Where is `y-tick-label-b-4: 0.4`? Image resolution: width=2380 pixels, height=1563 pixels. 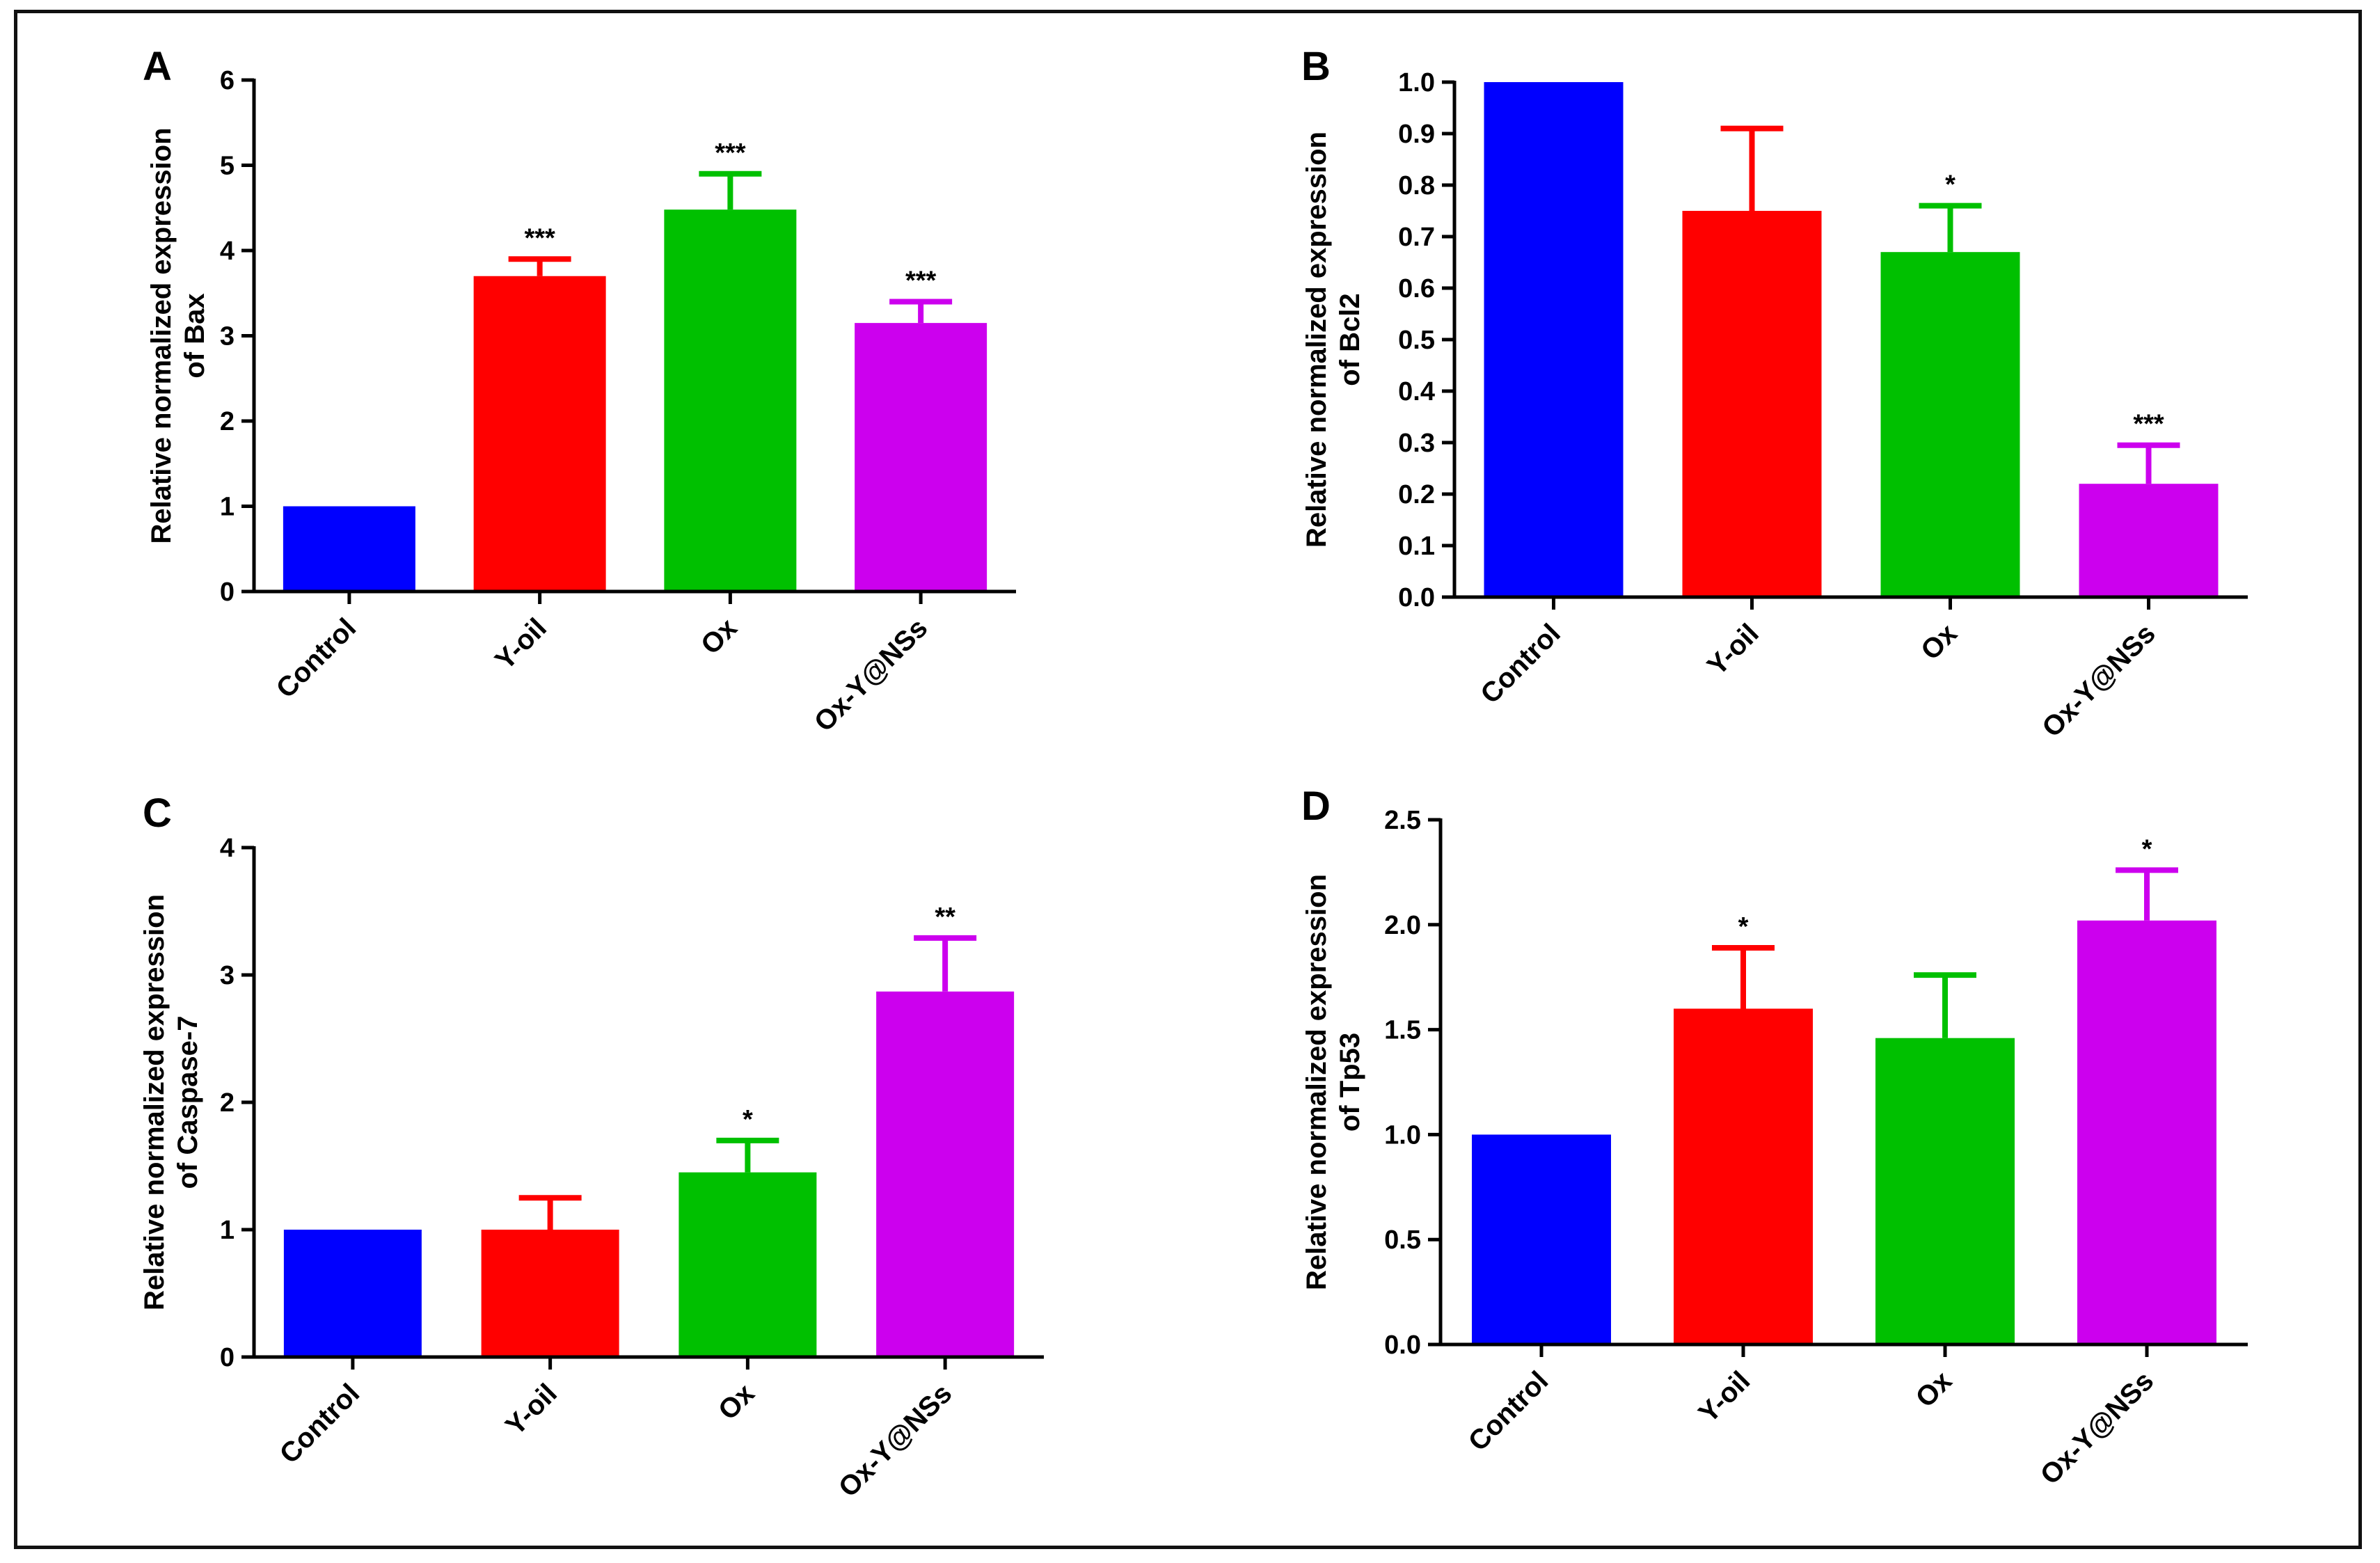 y-tick-label-b-4: 0.4 is located at coordinates (1416, 391).